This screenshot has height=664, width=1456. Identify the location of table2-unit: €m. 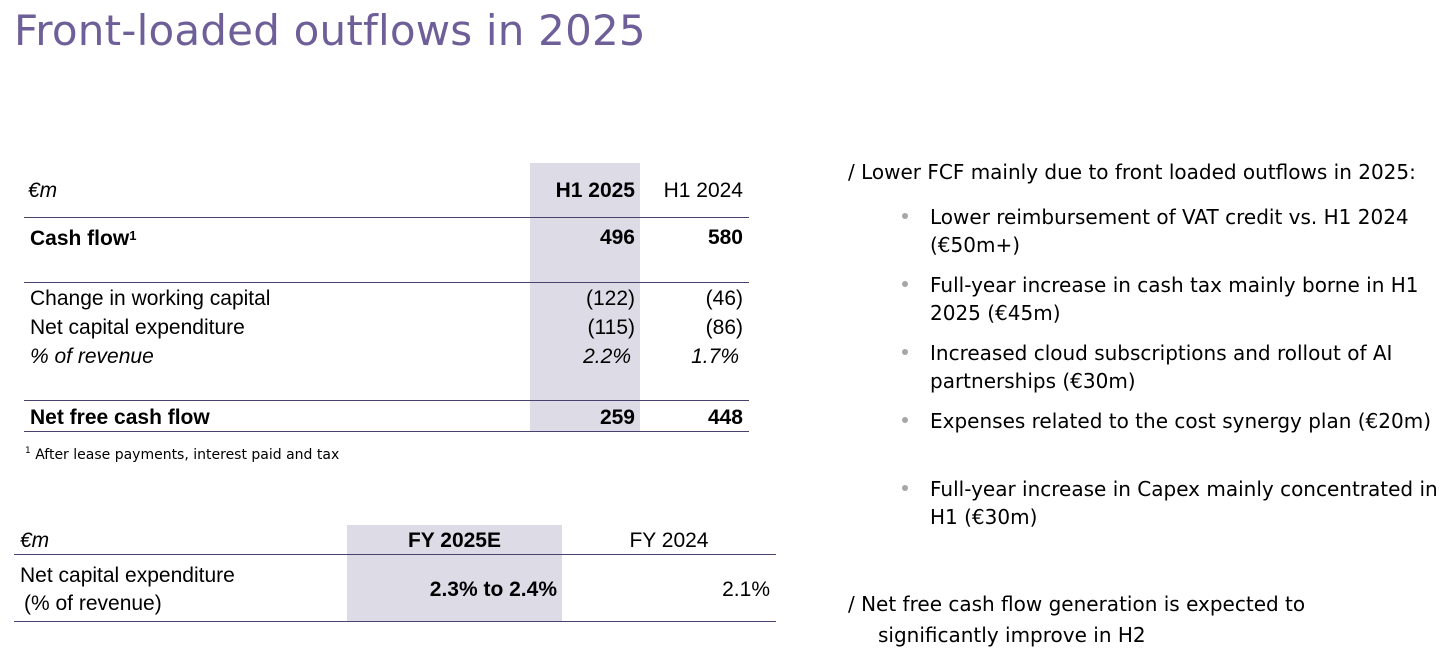
(35, 540).